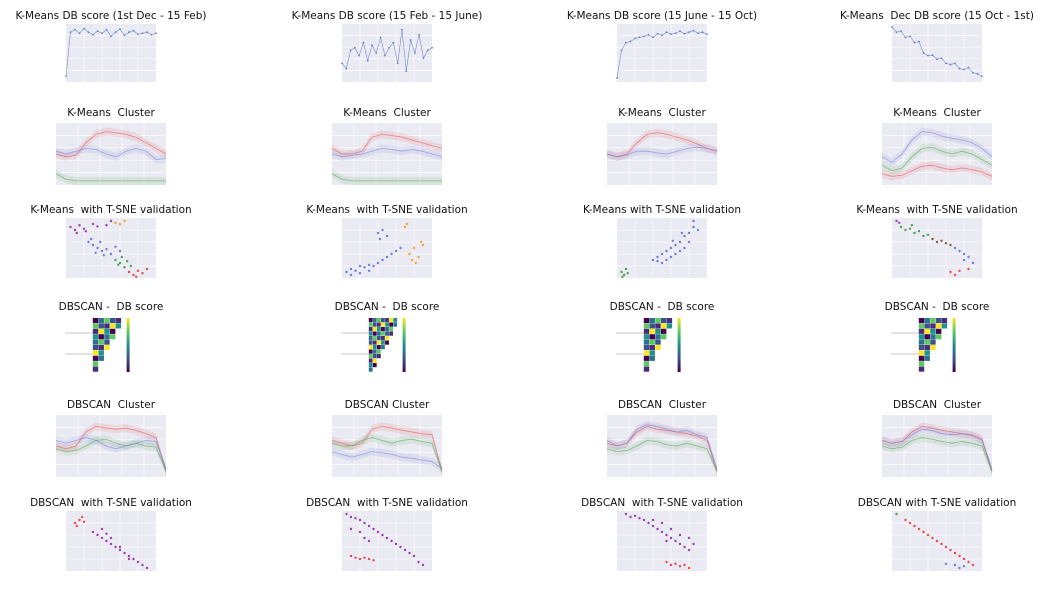 The image size is (1049, 590). I want to click on subplot-title: DBSCAN with T-SNE validation, so click(937, 503).